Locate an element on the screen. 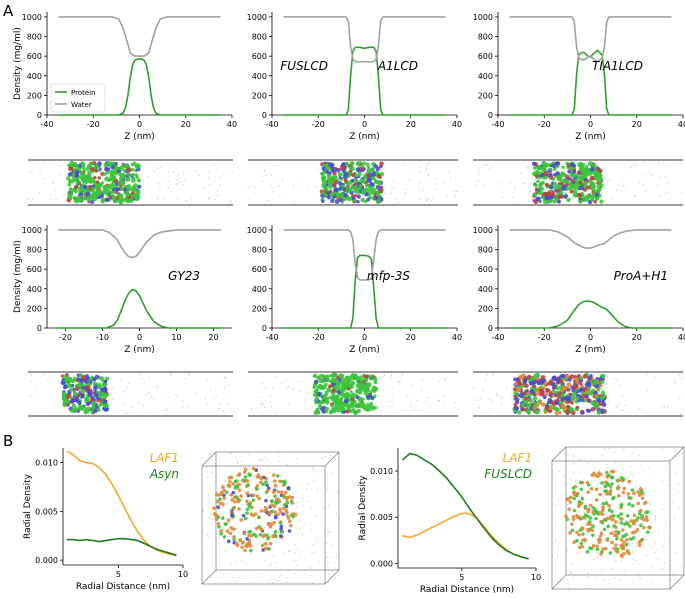  y-axis-label: Radial Density is located at coordinates (28, 506).